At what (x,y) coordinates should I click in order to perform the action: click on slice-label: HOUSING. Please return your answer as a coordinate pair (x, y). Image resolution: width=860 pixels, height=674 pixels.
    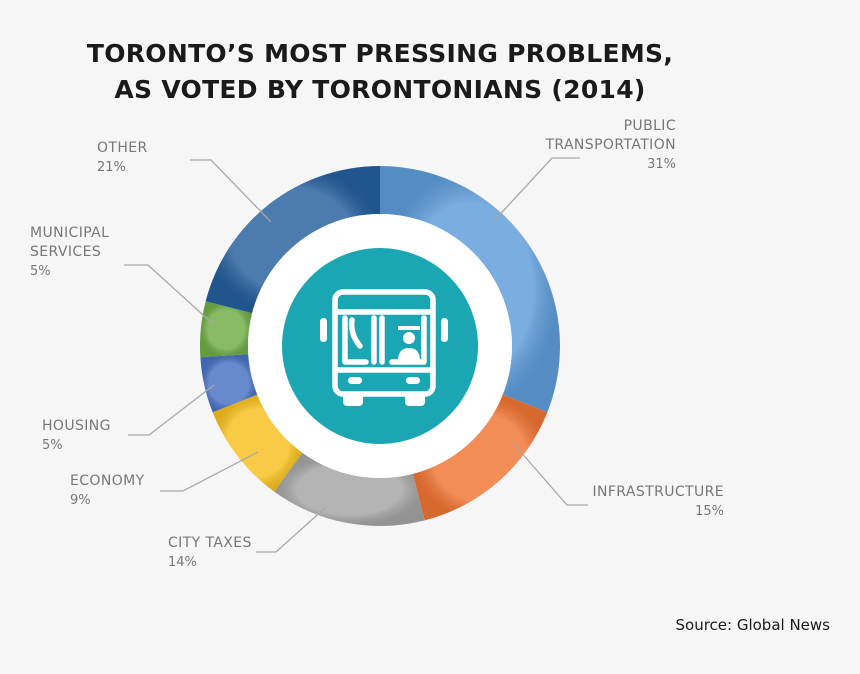
    Looking at the image, I should click on (76, 426).